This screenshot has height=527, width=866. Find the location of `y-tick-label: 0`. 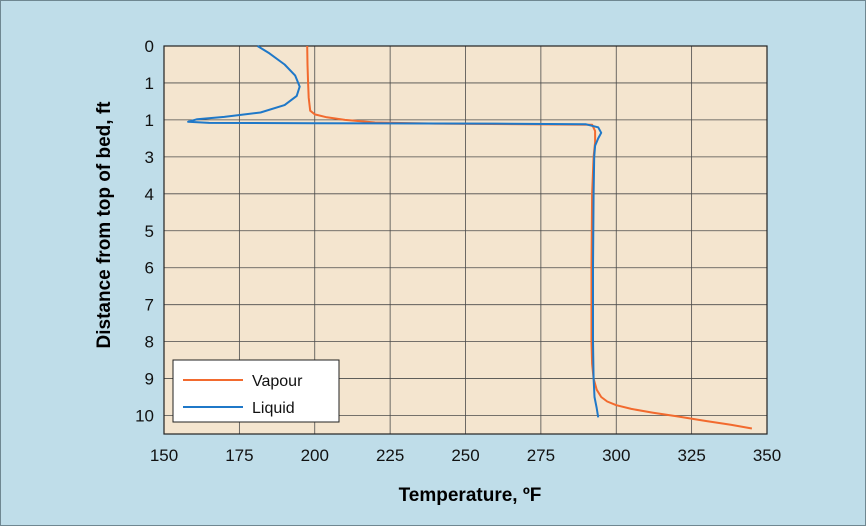

y-tick-label: 0 is located at coordinates (149, 46).